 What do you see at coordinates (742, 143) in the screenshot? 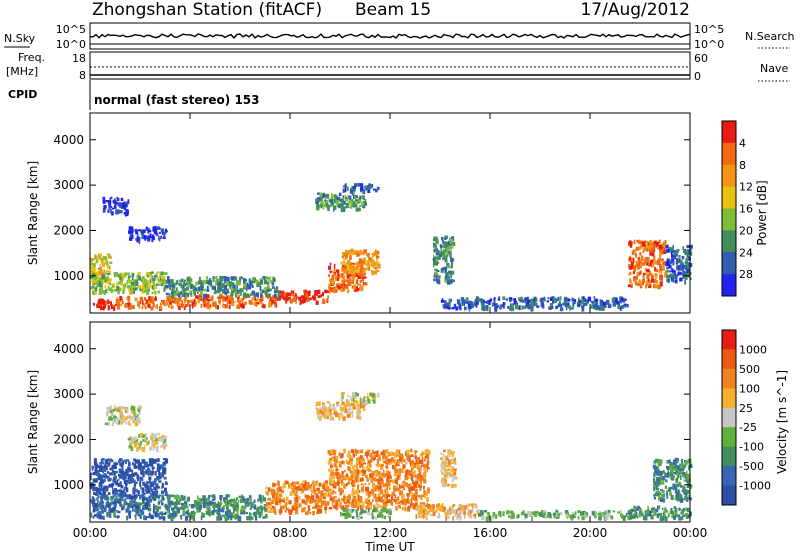
I see `colorbar-tick-label: 4` at bounding box center [742, 143].